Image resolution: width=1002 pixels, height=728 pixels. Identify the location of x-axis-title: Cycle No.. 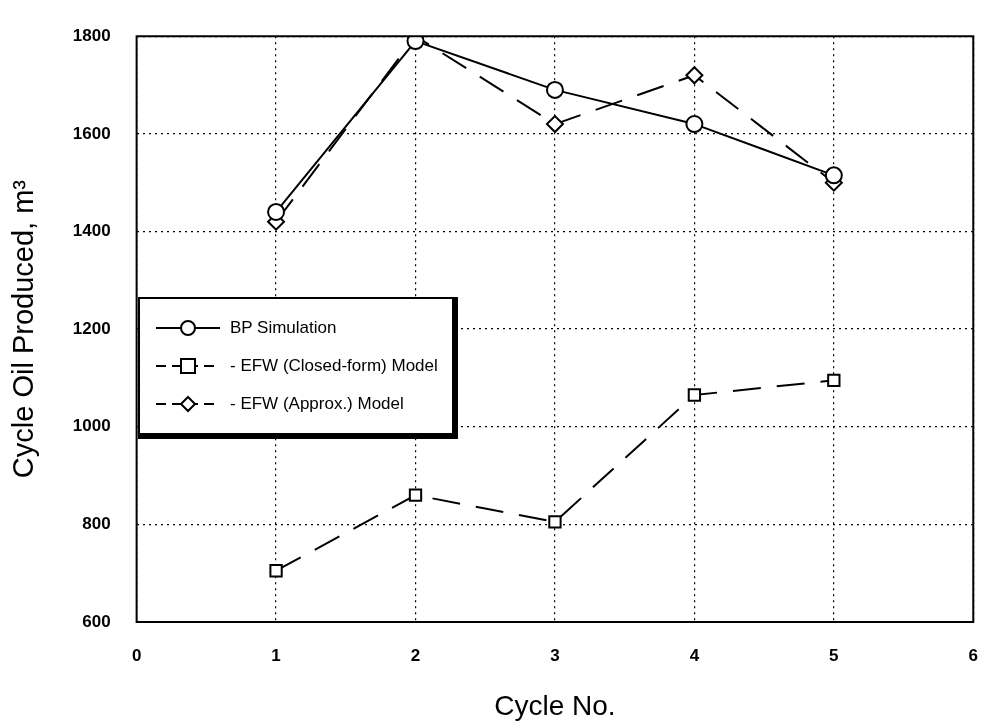
(555, 705).